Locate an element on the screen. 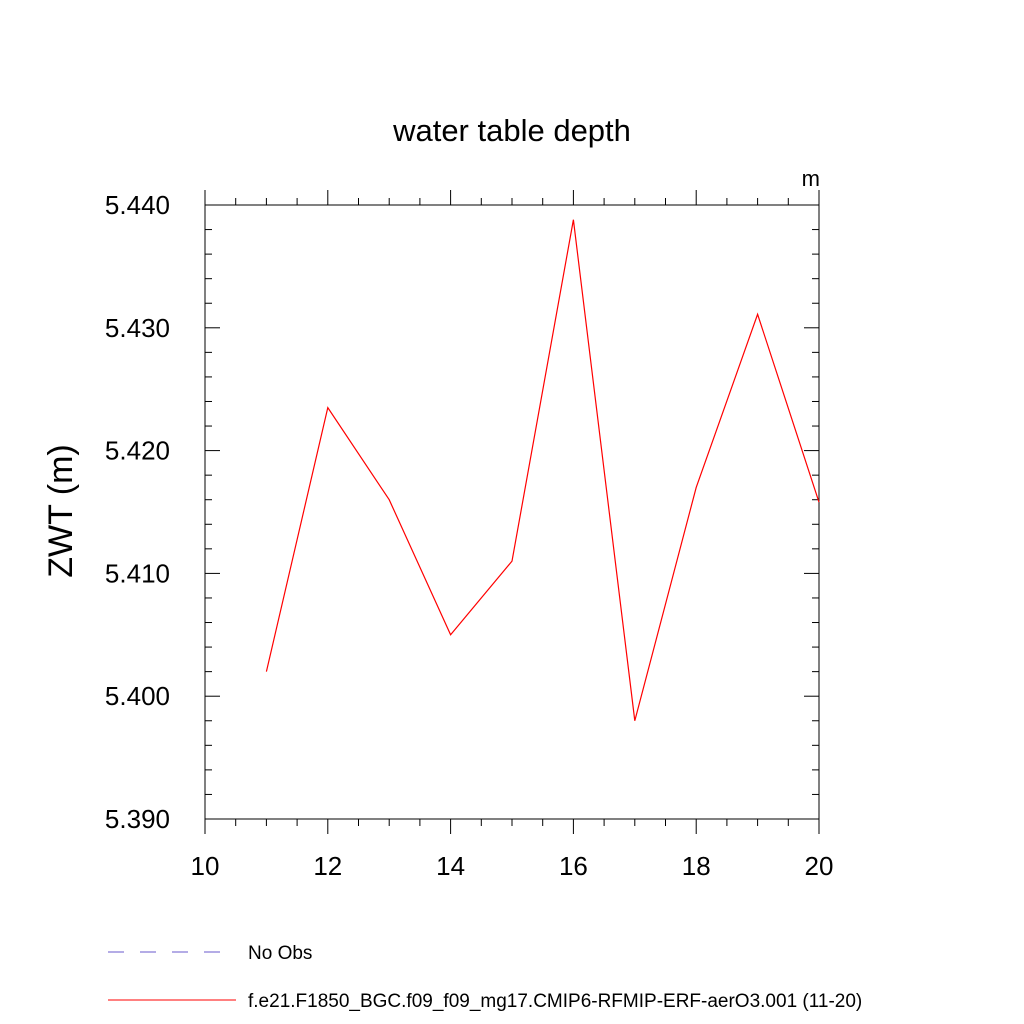 The width and height of the screenshot is (1024, 1024). y-tick-label: 5.390 is located at coordinates (137, 819).